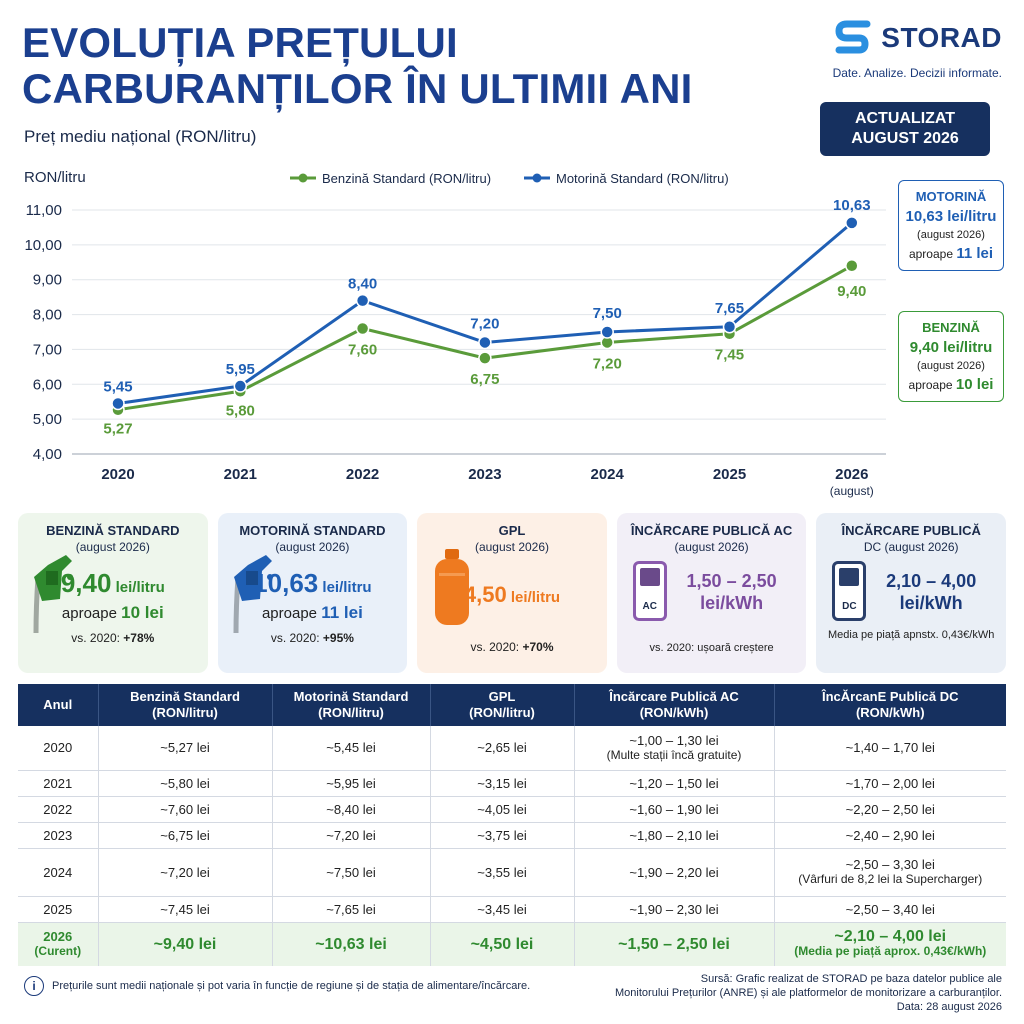  What do you see at coordinates (342, 612) in the screenshot?
I see `card-diesel-approx-value: 11 lei` at bounding box center [342, 612].